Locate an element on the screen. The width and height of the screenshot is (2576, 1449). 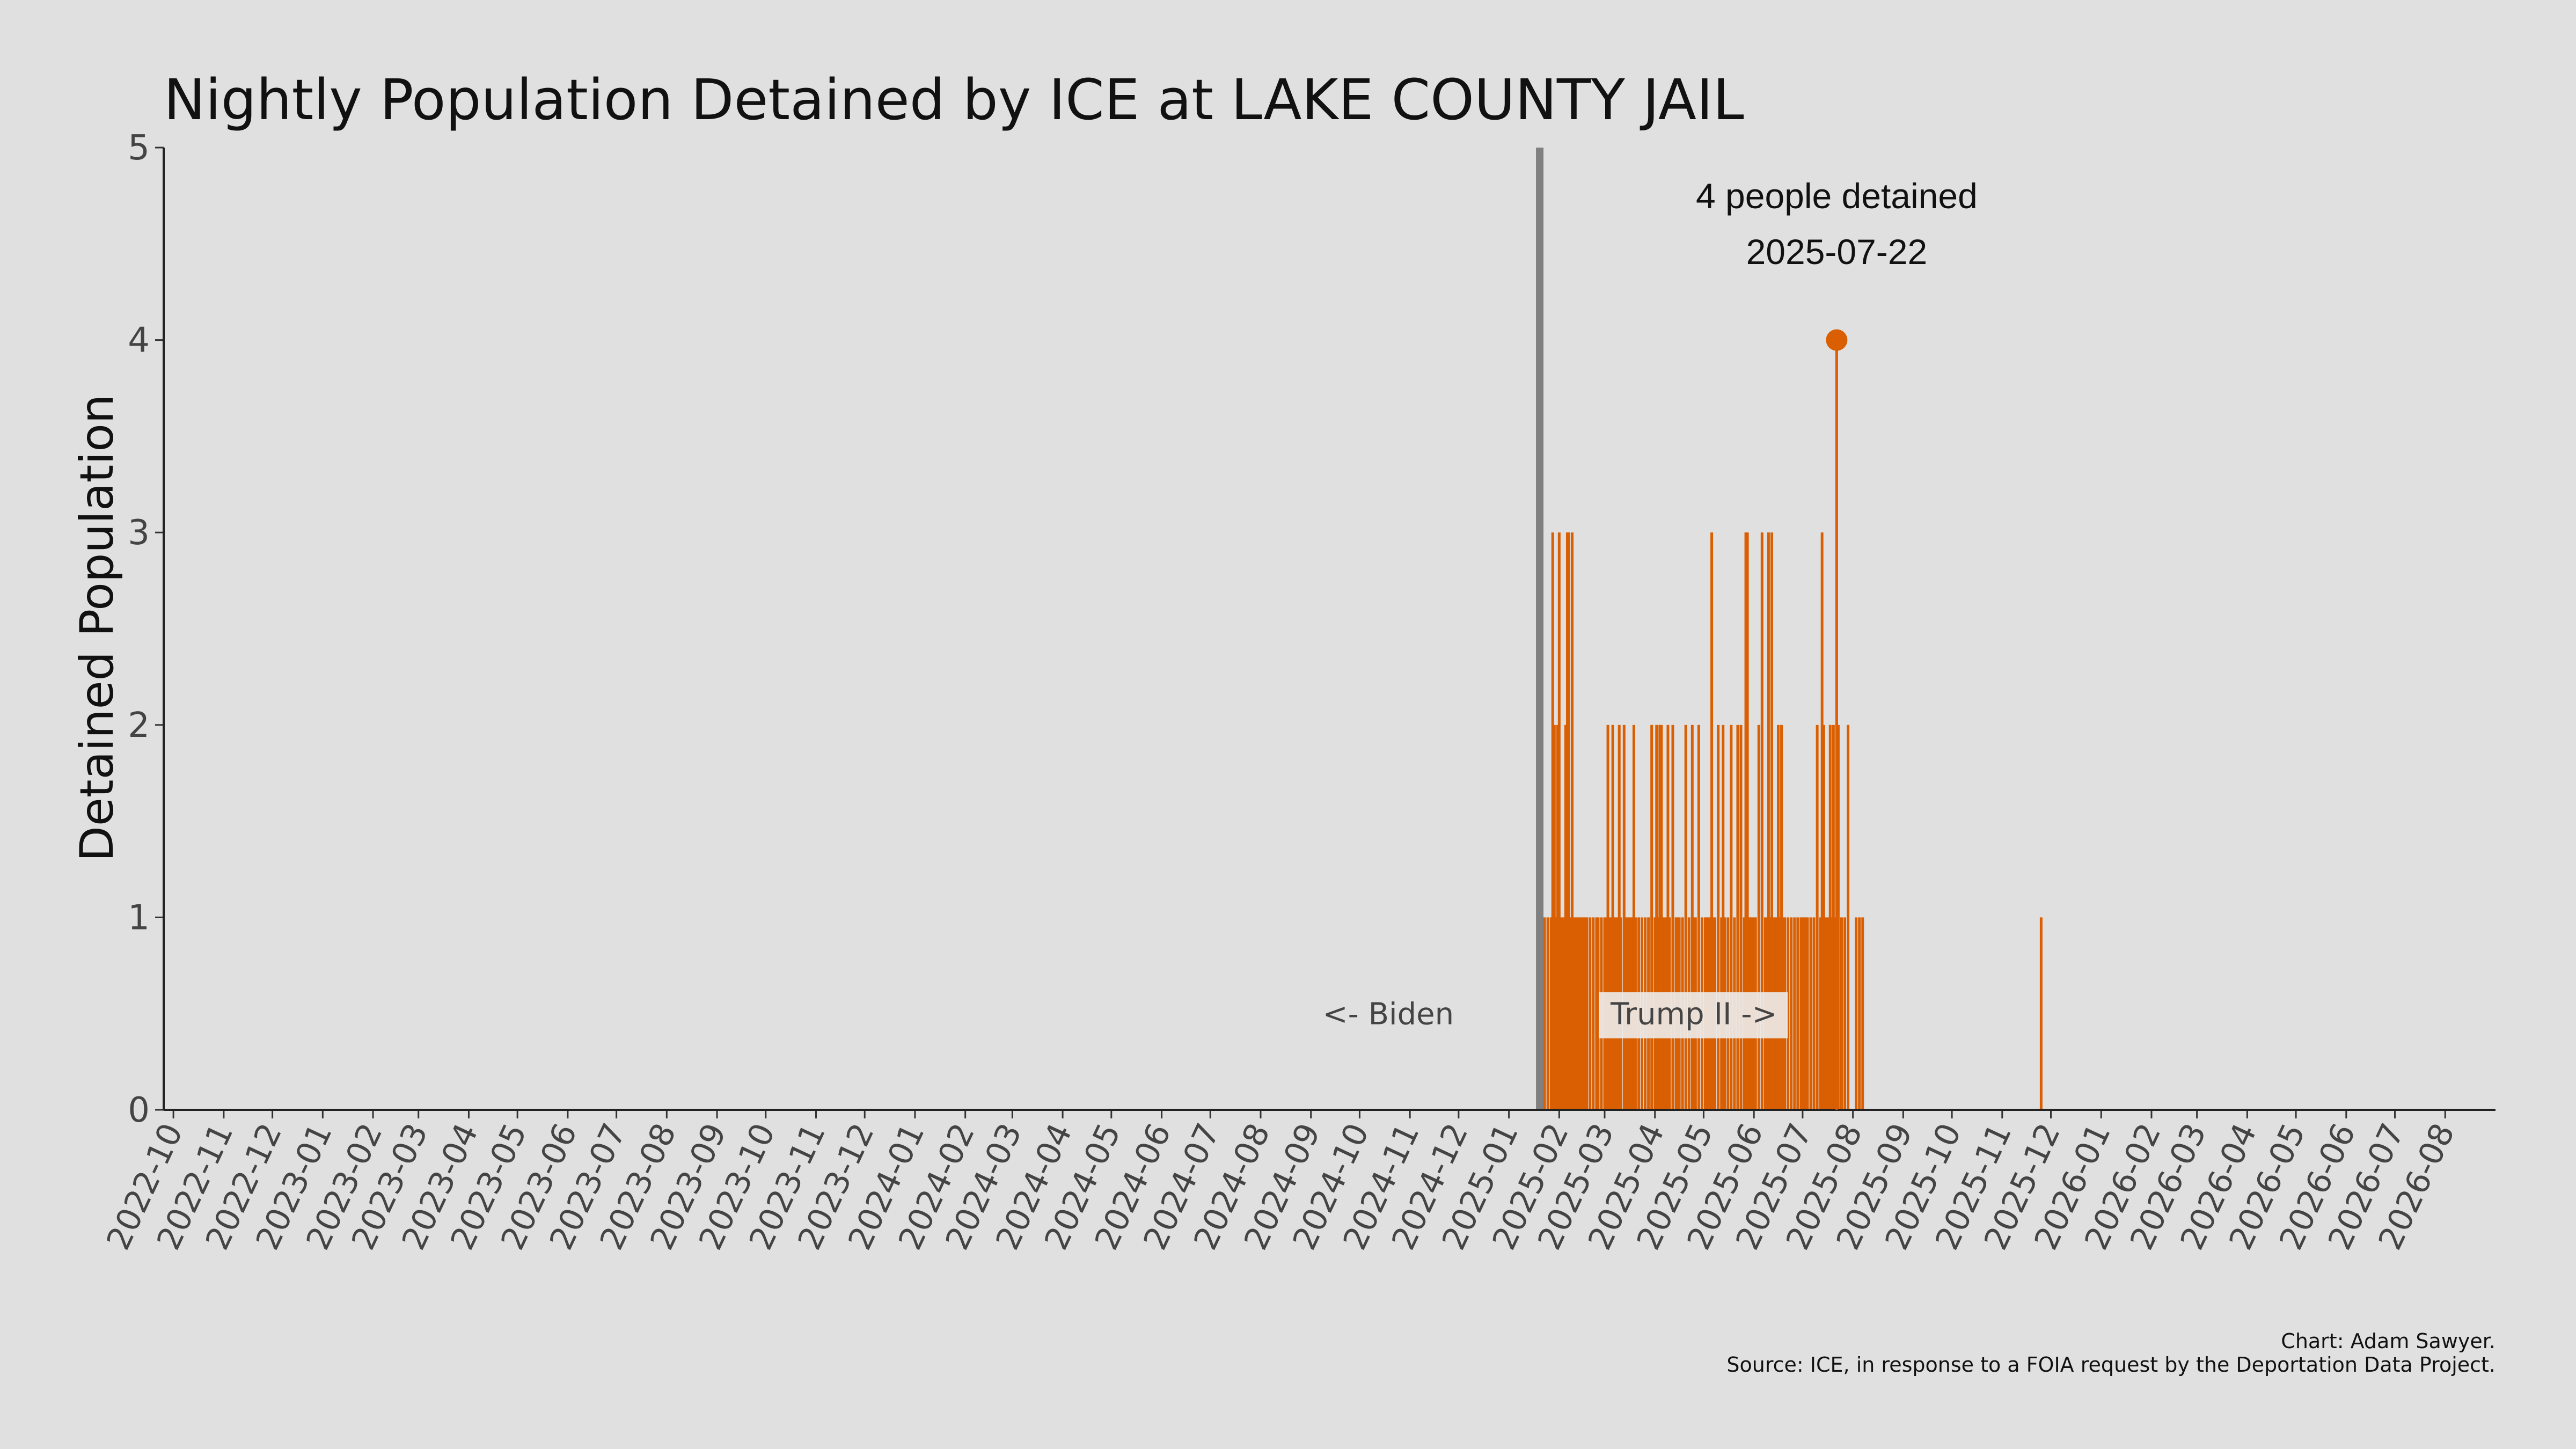
y-tick-label: 4 is located at coordinates (139, 341).